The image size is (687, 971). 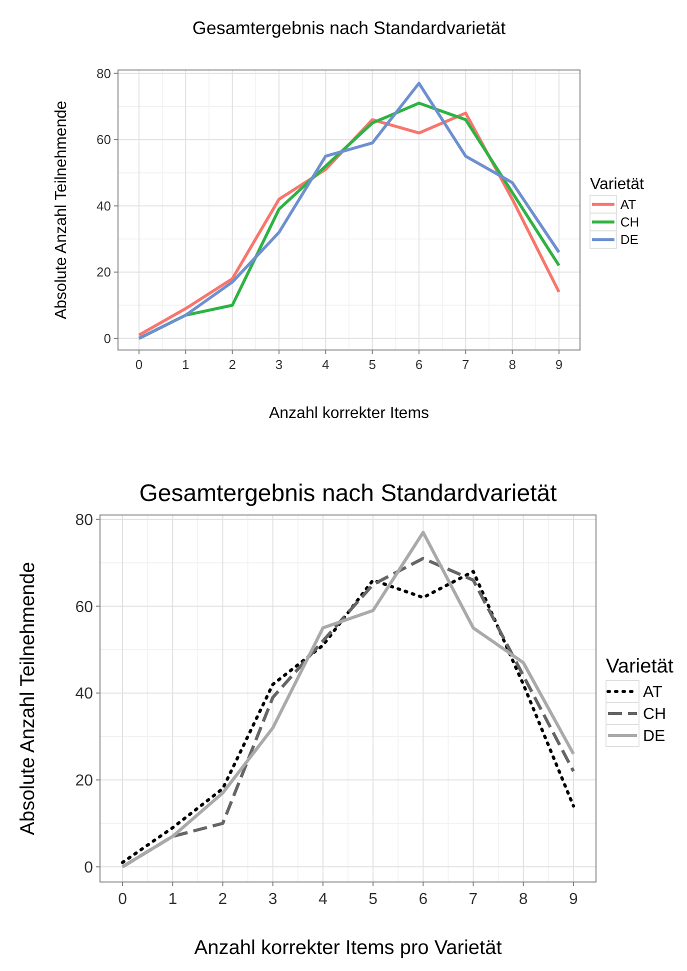 What do you see at coordinates (348, 948) in the screenshot?
I see `x-axis-title: Anzahl korrekter Items pro Varietät` at bounding box center [348, 948].